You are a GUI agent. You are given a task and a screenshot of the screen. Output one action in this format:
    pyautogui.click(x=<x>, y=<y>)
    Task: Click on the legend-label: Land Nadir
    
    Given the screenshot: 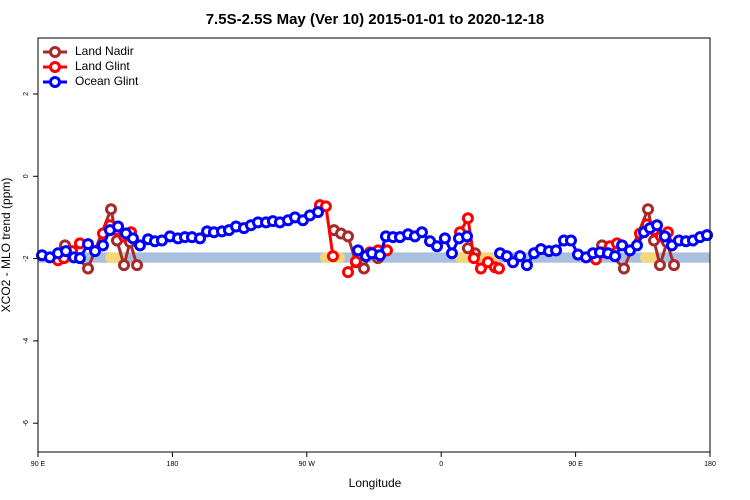 What is the action you would take?
    pyautogui.click(x=104, y=51)
    